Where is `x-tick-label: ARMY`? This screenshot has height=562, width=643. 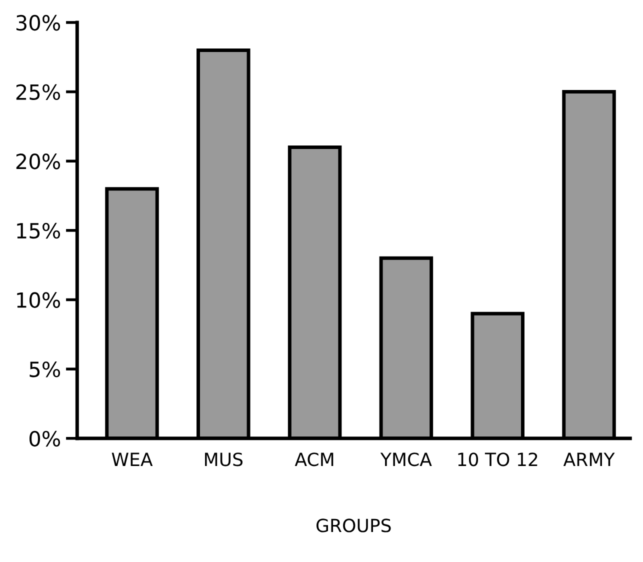
x-tick-label: ARMY is located at coordinates (589, 459).